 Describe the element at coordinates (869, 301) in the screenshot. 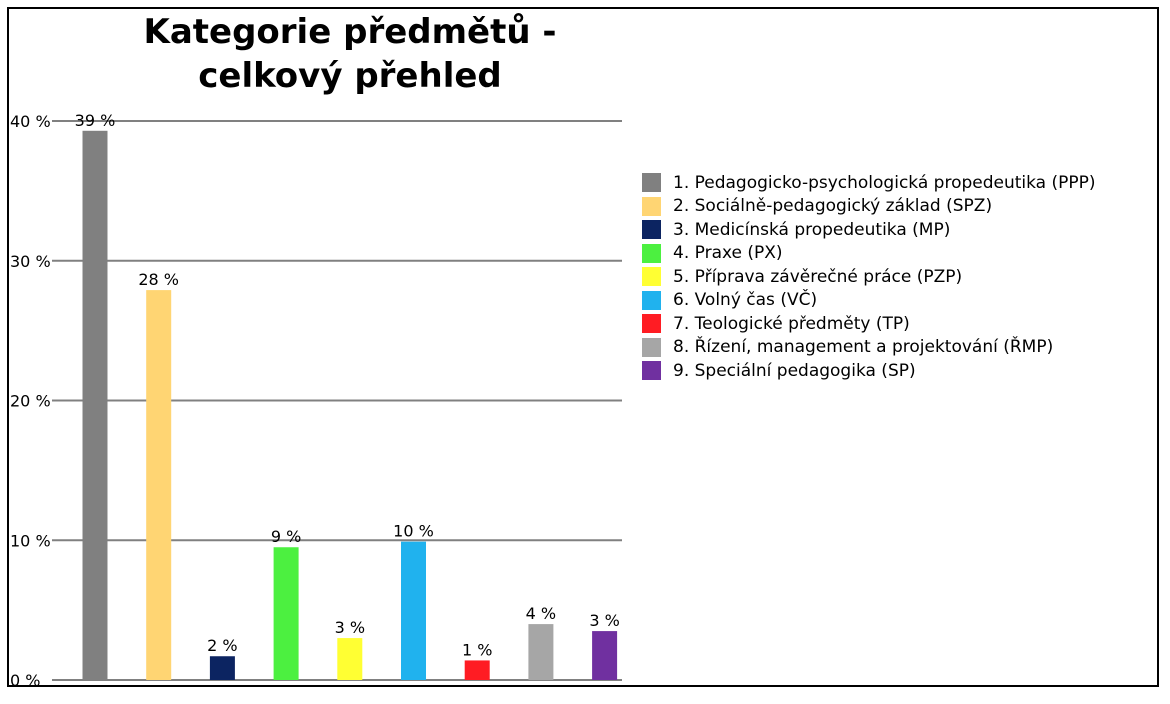

I see `legend-item: 6. Volný čas (VČ)` at that location.